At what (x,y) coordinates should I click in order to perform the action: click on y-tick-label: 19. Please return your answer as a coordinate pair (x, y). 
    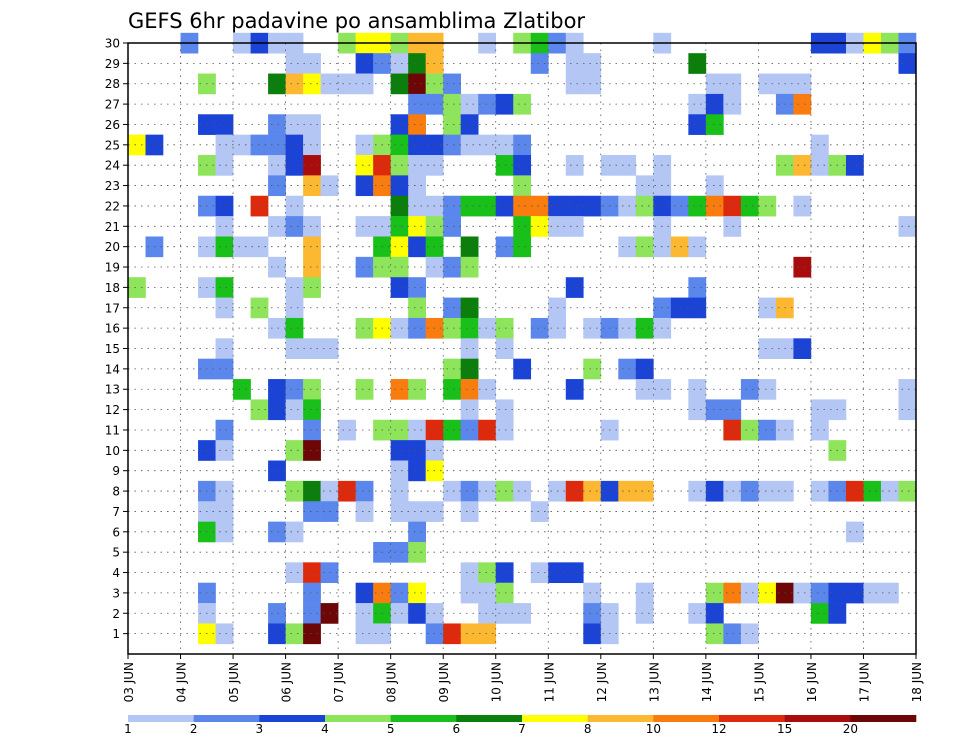
    Looking at the image, I should click on (112, 268).